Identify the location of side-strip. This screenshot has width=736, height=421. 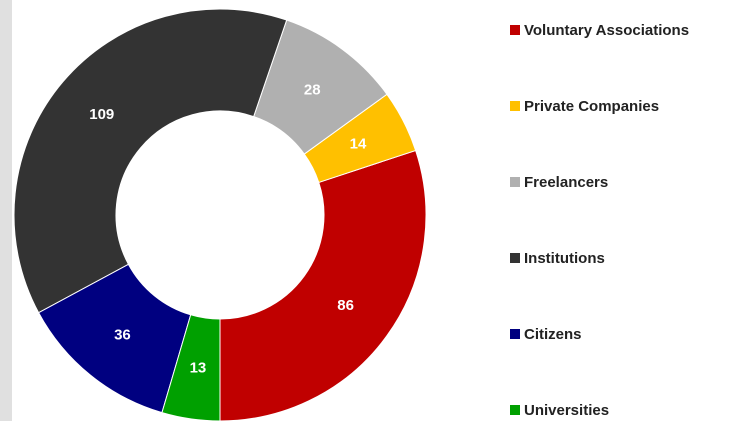
(6, 210).